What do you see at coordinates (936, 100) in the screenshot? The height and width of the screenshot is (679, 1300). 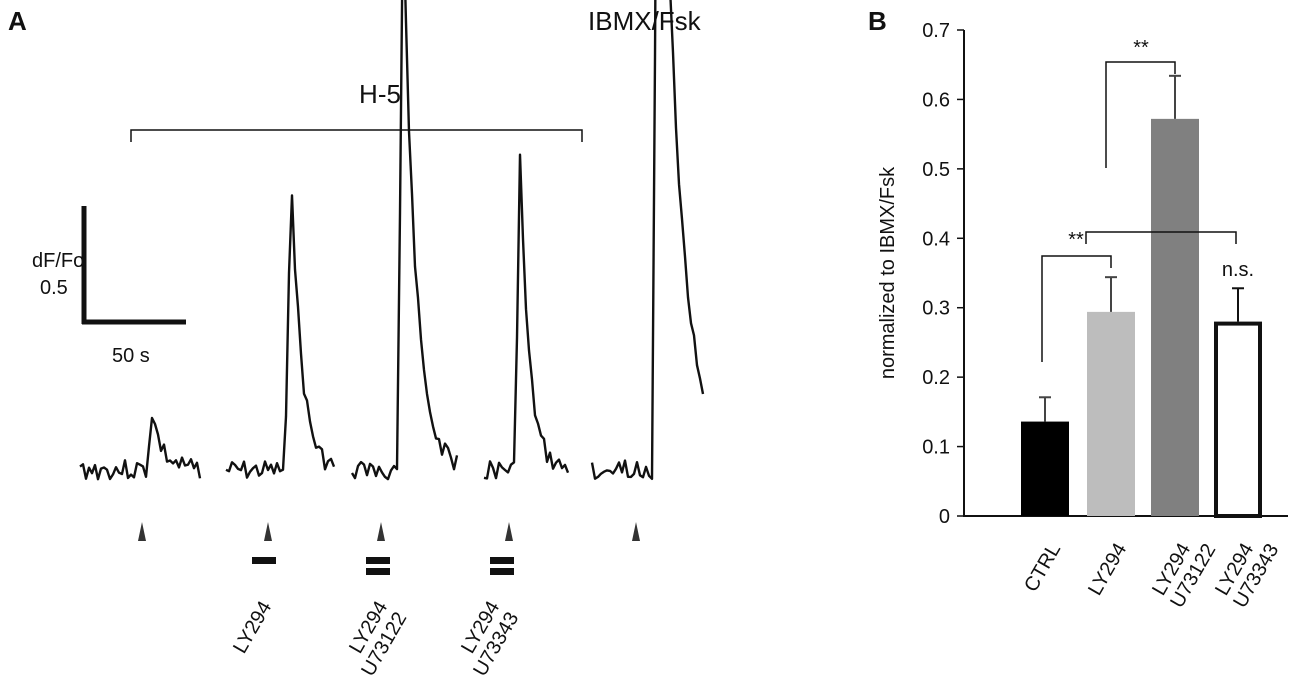 I see `y-tick-label: 0.6` at bounding box center [936, 100].